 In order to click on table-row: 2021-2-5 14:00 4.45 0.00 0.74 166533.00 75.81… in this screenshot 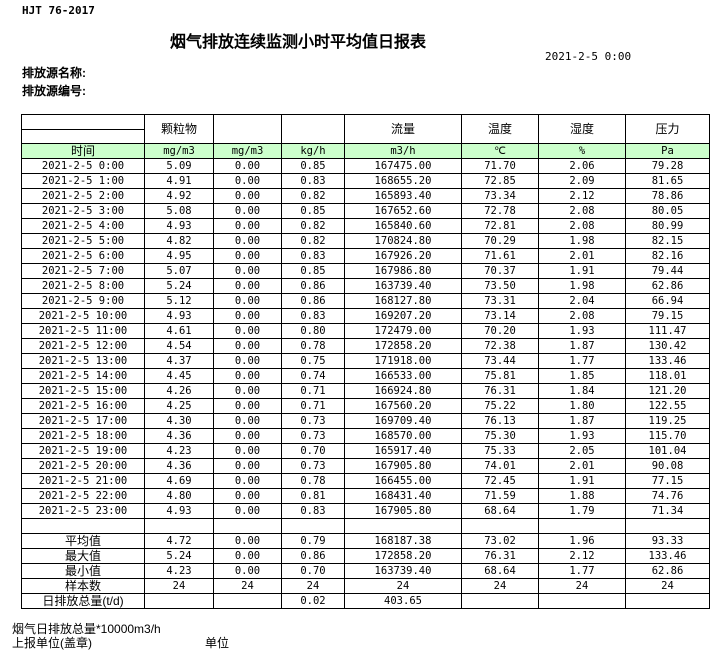, I will do `click(365, 376)`.